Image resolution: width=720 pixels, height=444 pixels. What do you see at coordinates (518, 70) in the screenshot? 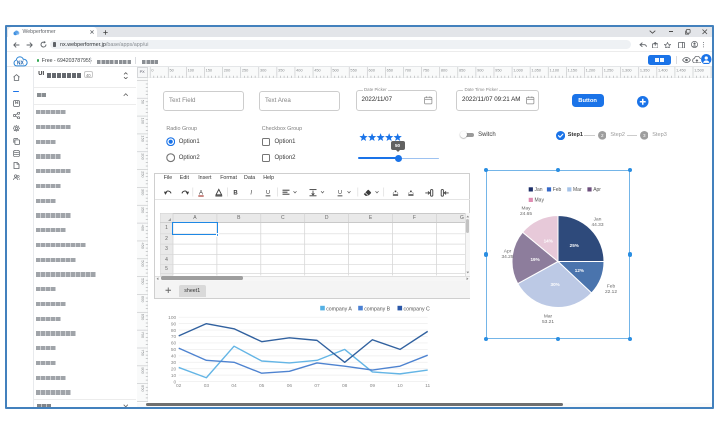
I see `svg-text: 1,000` at bounding box center [518, 70].